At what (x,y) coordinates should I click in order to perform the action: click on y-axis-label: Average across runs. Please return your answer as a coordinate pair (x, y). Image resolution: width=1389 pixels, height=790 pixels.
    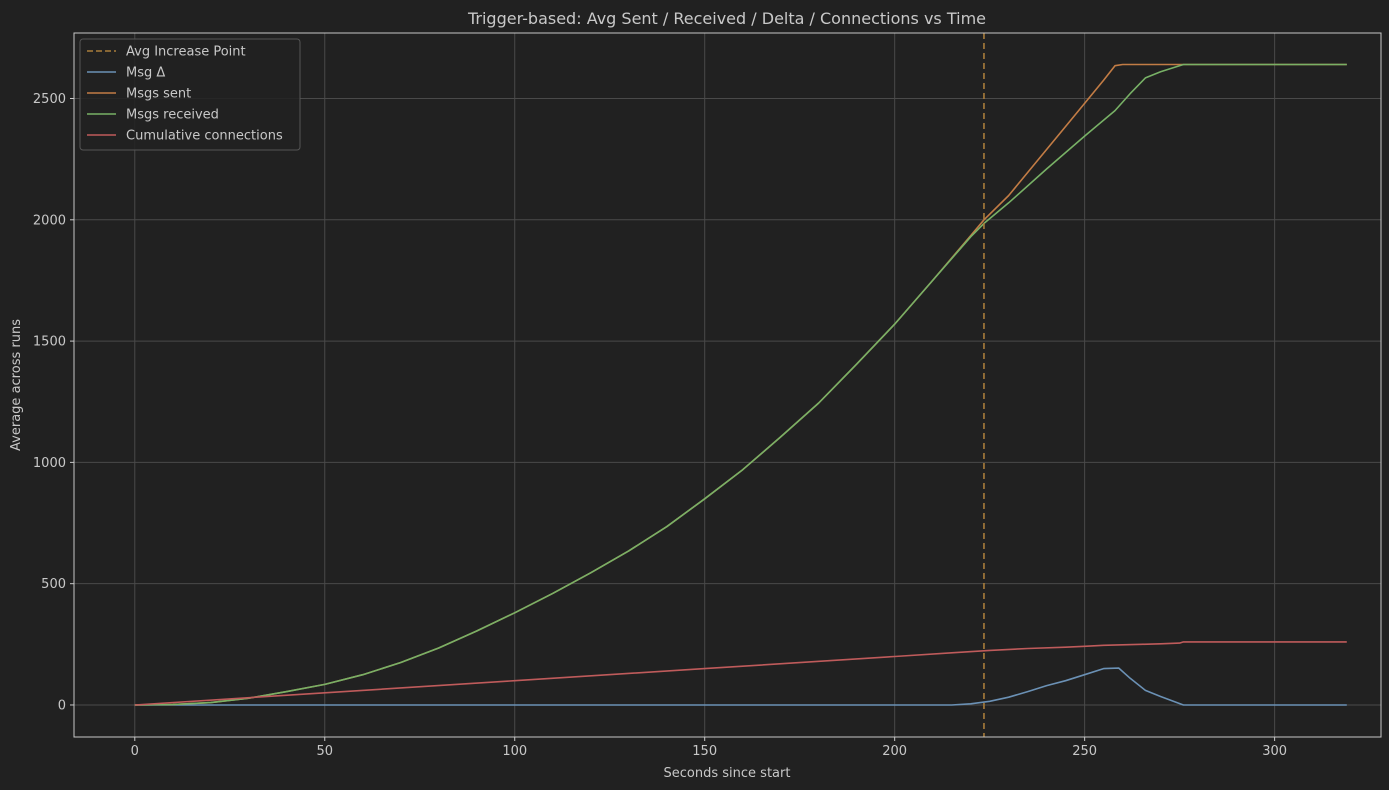
    Looking at the image, I should click on (16, 385).